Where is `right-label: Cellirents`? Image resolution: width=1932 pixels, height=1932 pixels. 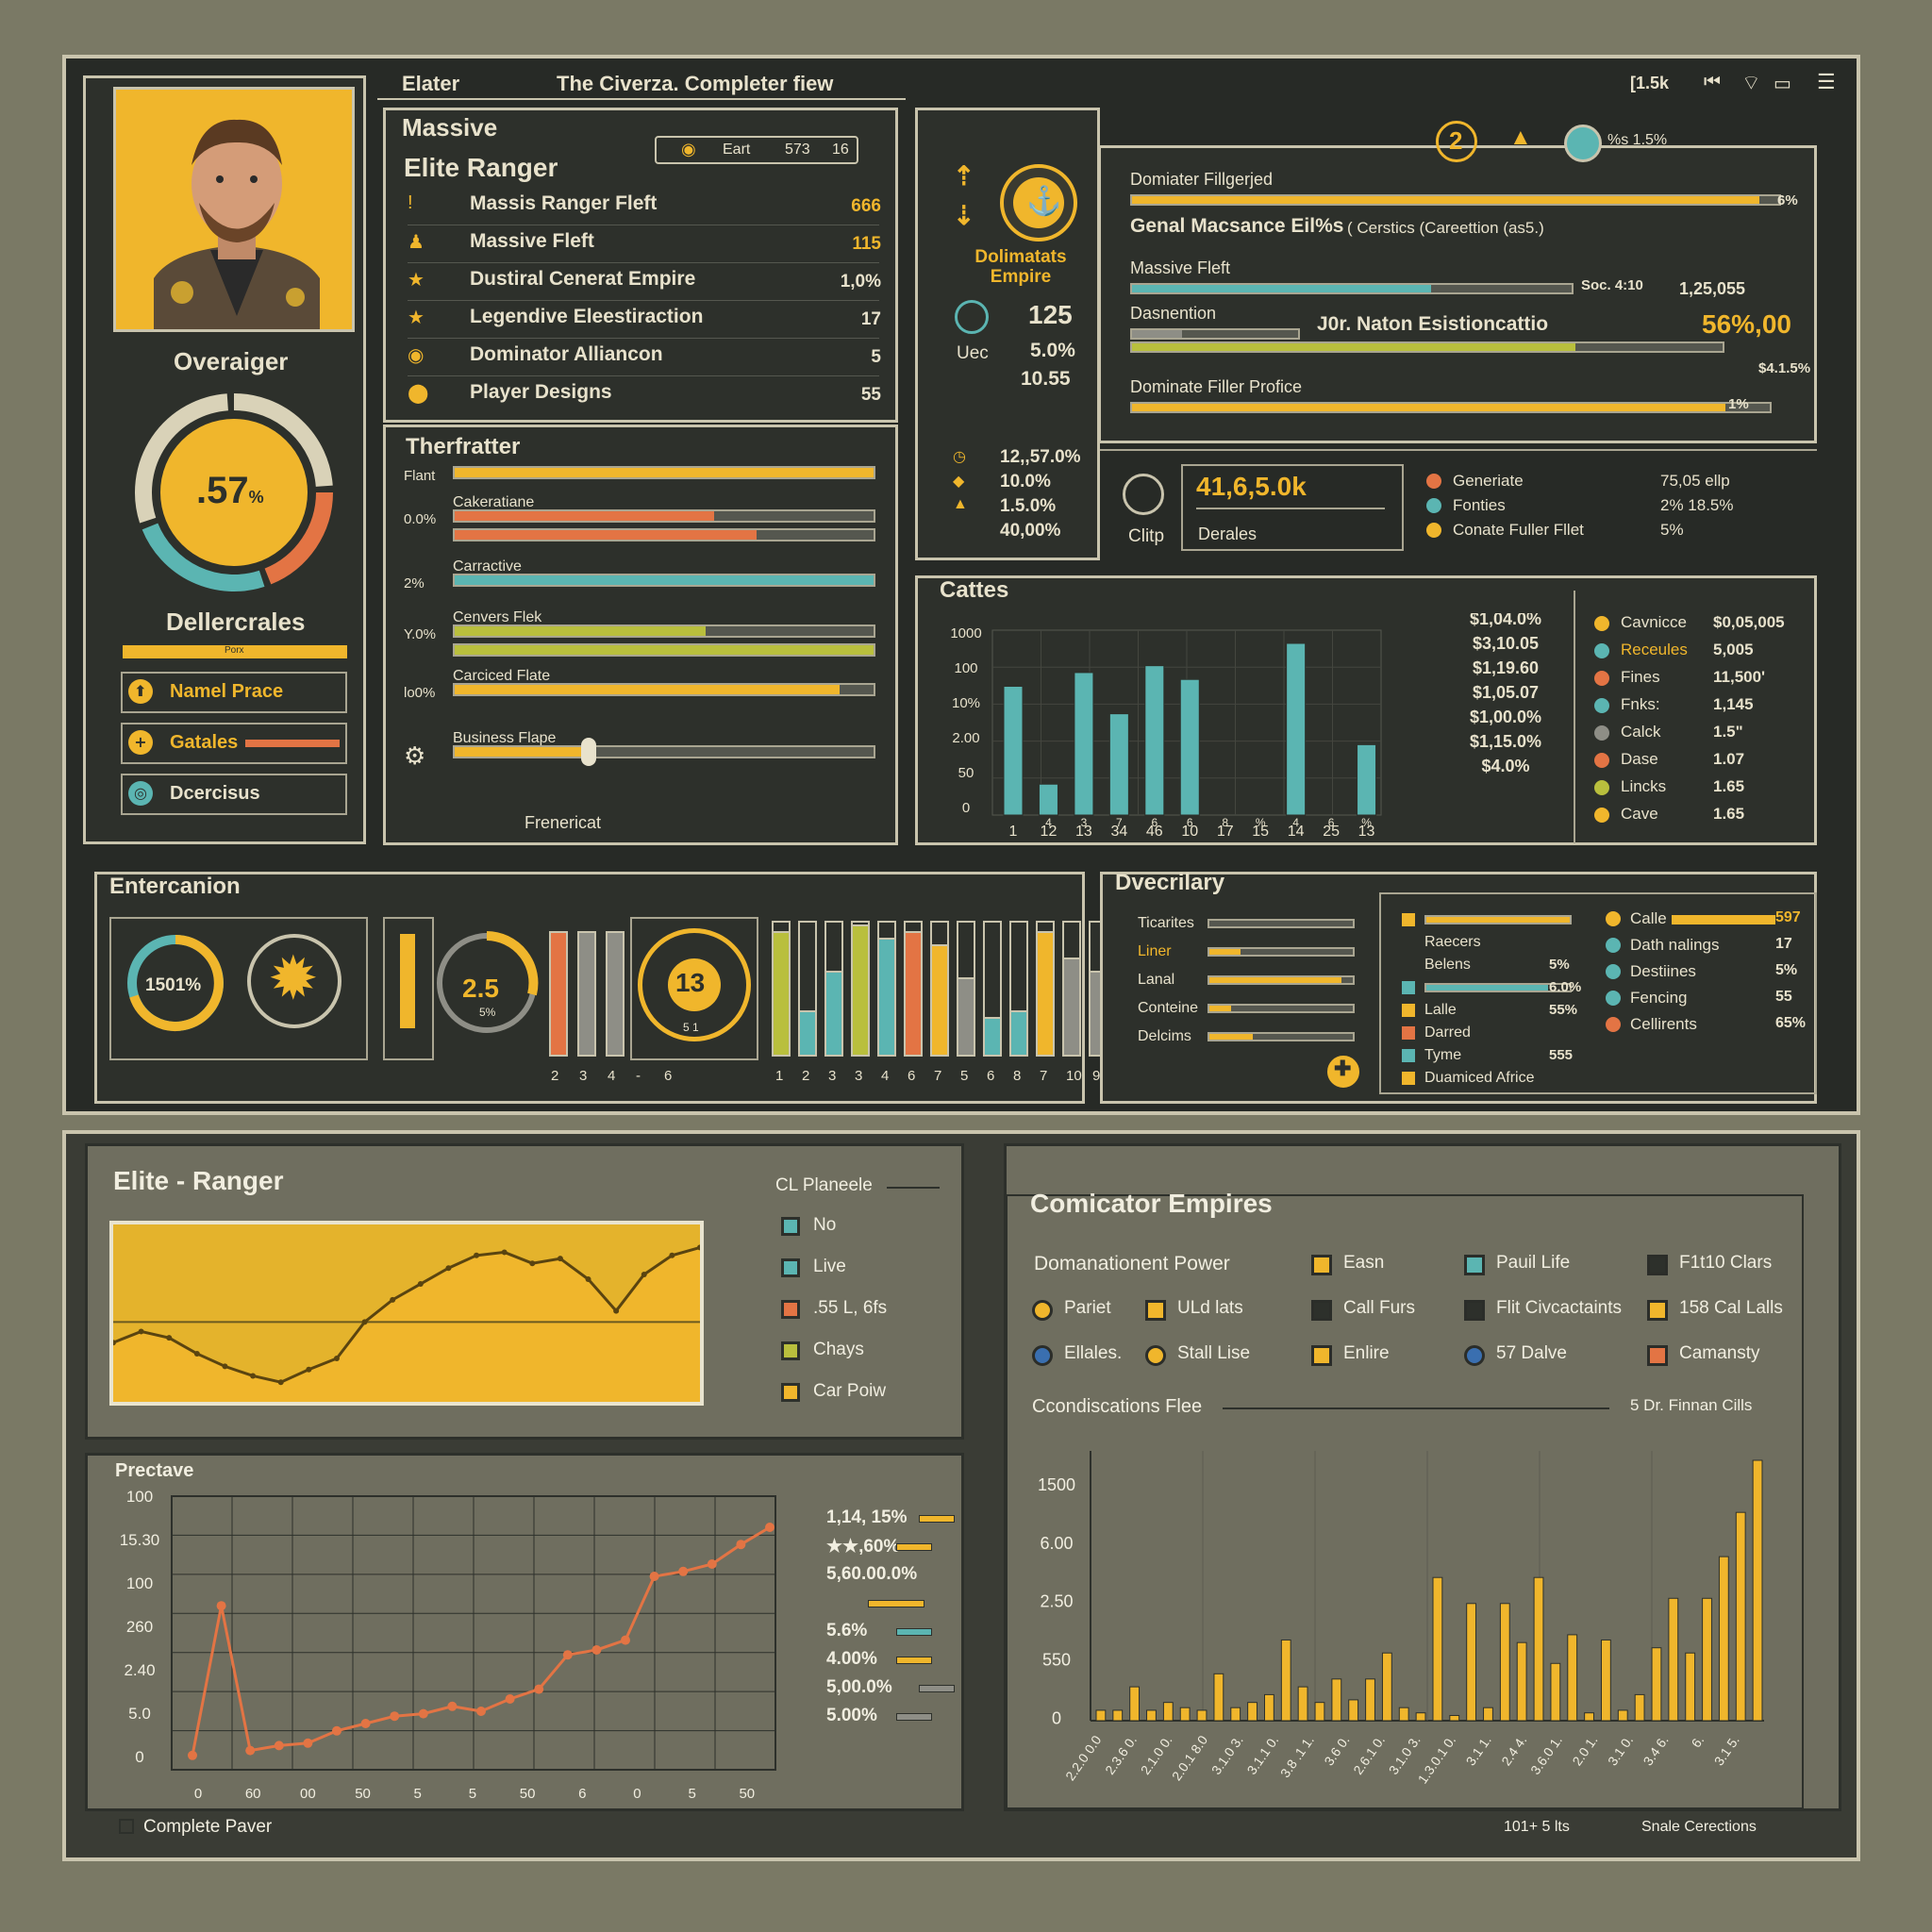 right-label: Cellirents is located at coordinates (1664, 1024).